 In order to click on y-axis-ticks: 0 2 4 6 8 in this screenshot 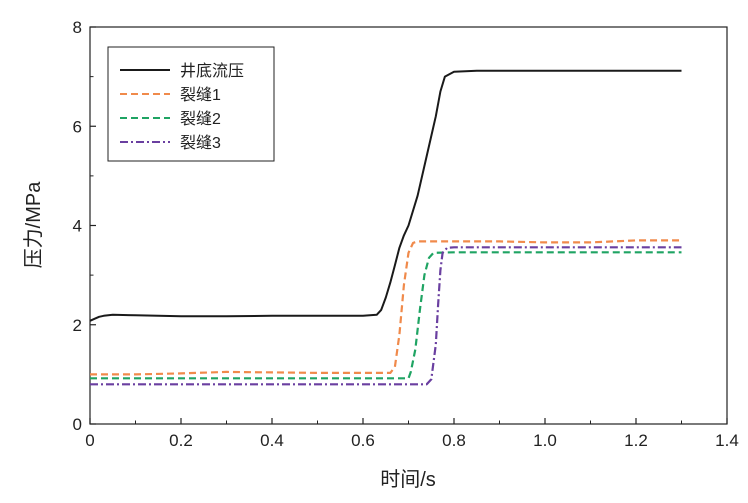, I will do `click(84, 226)`.